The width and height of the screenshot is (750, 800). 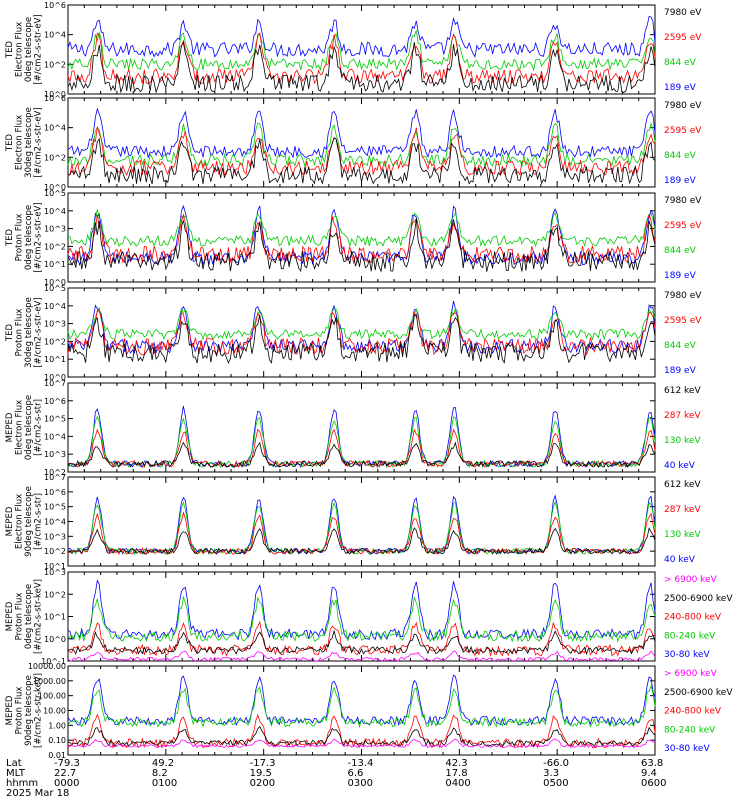 I want to click on series-line-612-kev, so click(x=361, y=541).